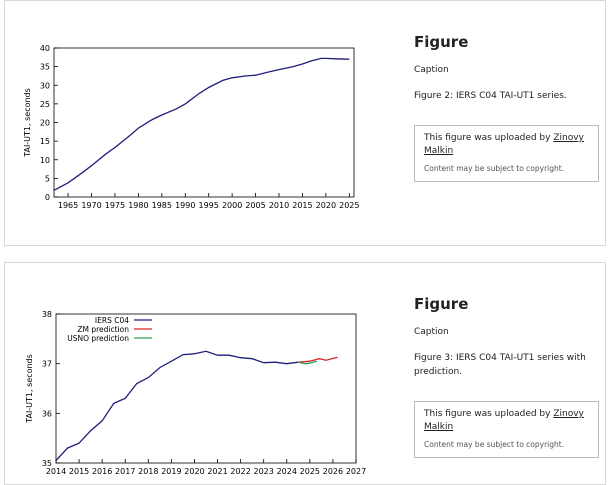 Image resolution: width=609 pixels, height=485 pixels. I want to click on x-tick-label: 1965, so click(68, 205).